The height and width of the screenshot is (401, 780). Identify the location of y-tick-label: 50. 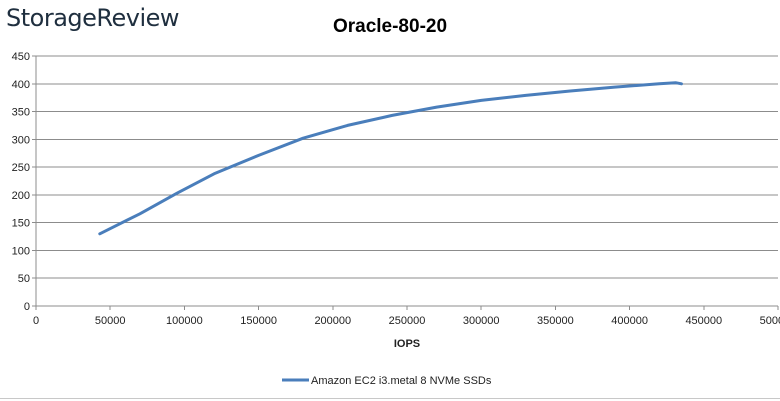
(24, 279).